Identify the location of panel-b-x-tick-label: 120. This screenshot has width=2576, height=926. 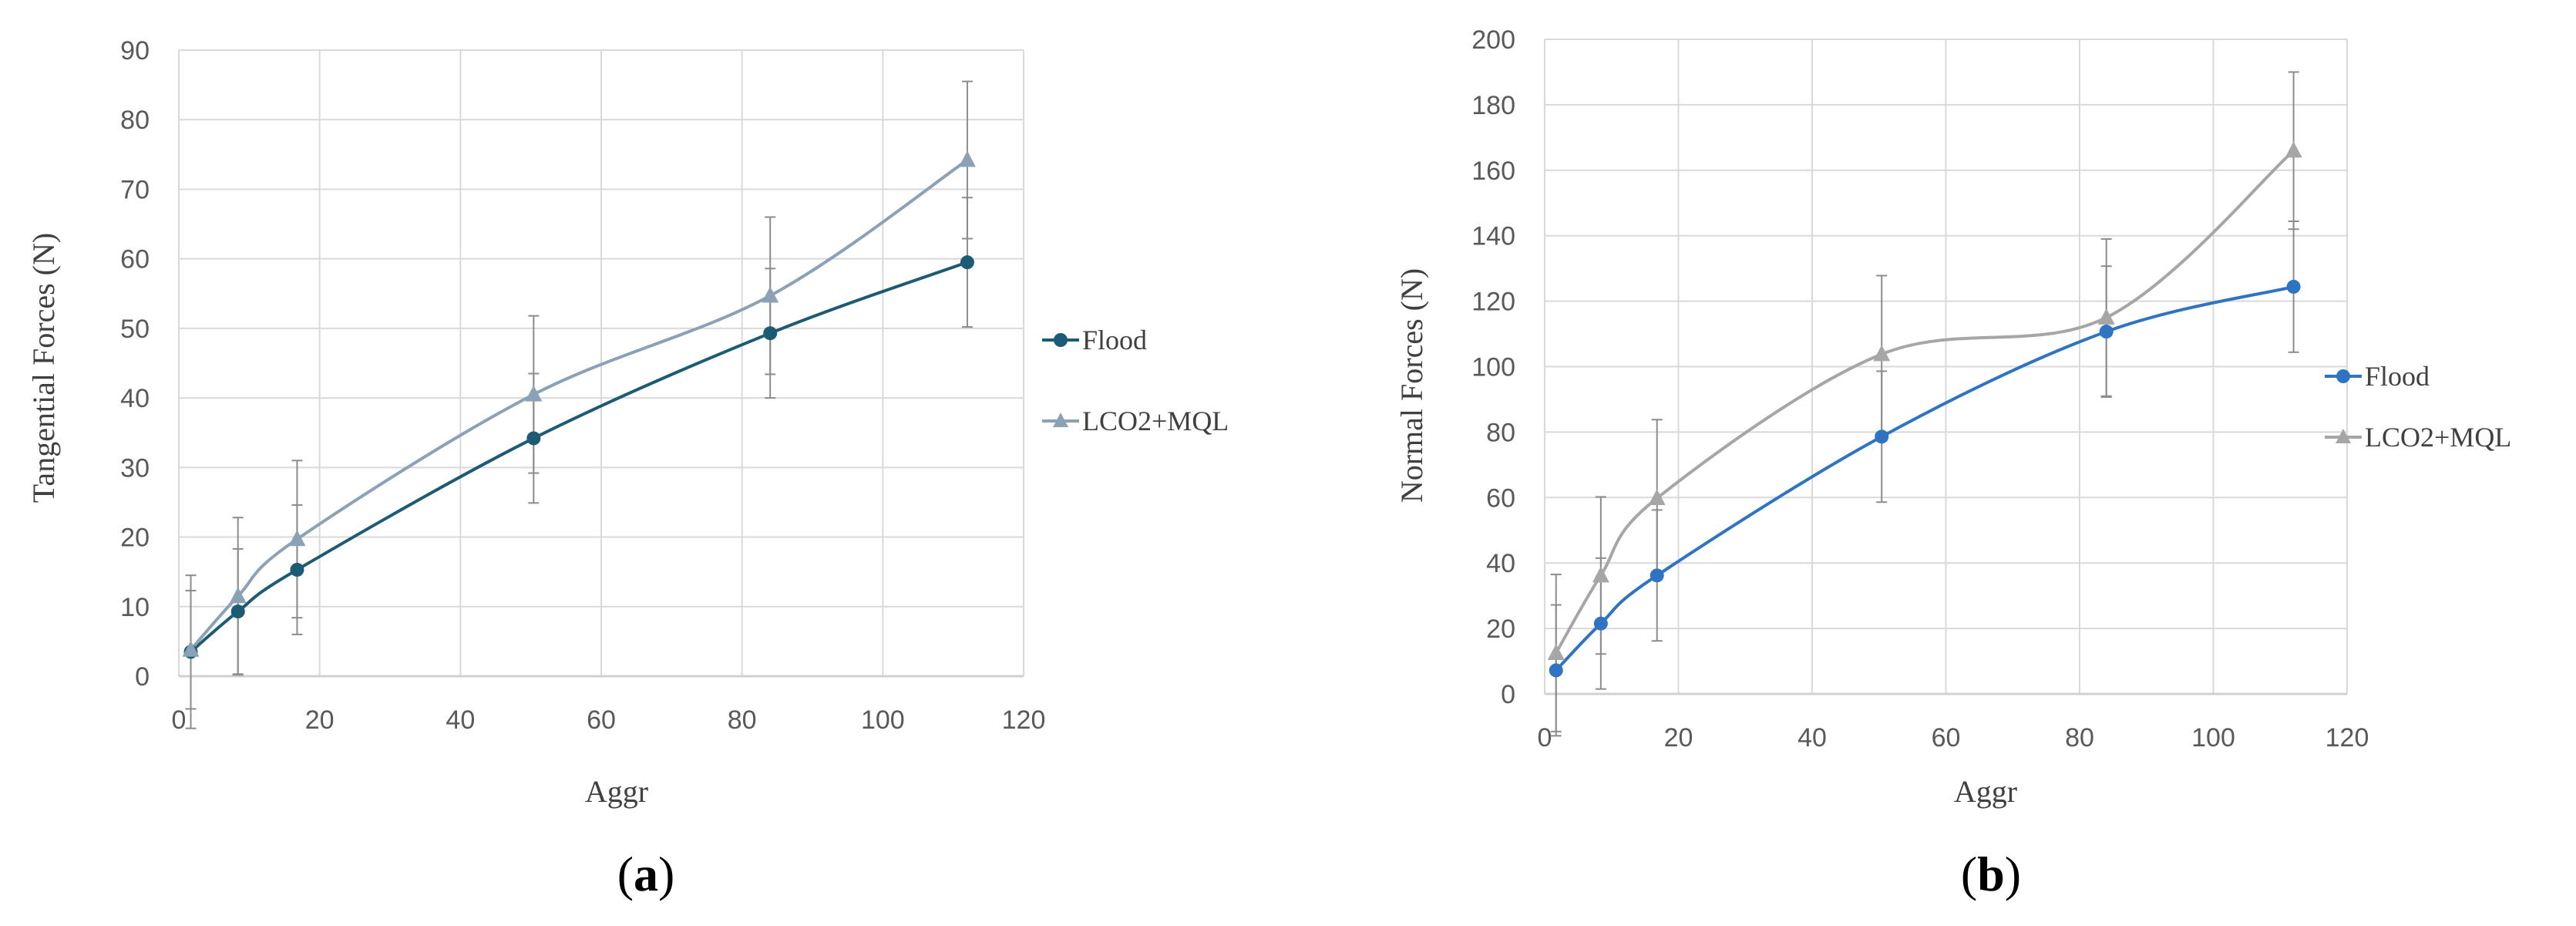
(2347, 738).